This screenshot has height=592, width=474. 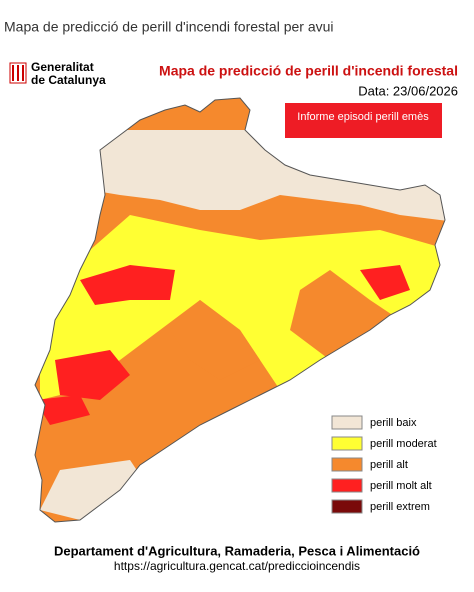 I want to click on map-date: Data: 23/06/2026, so click(x=408, y=90).